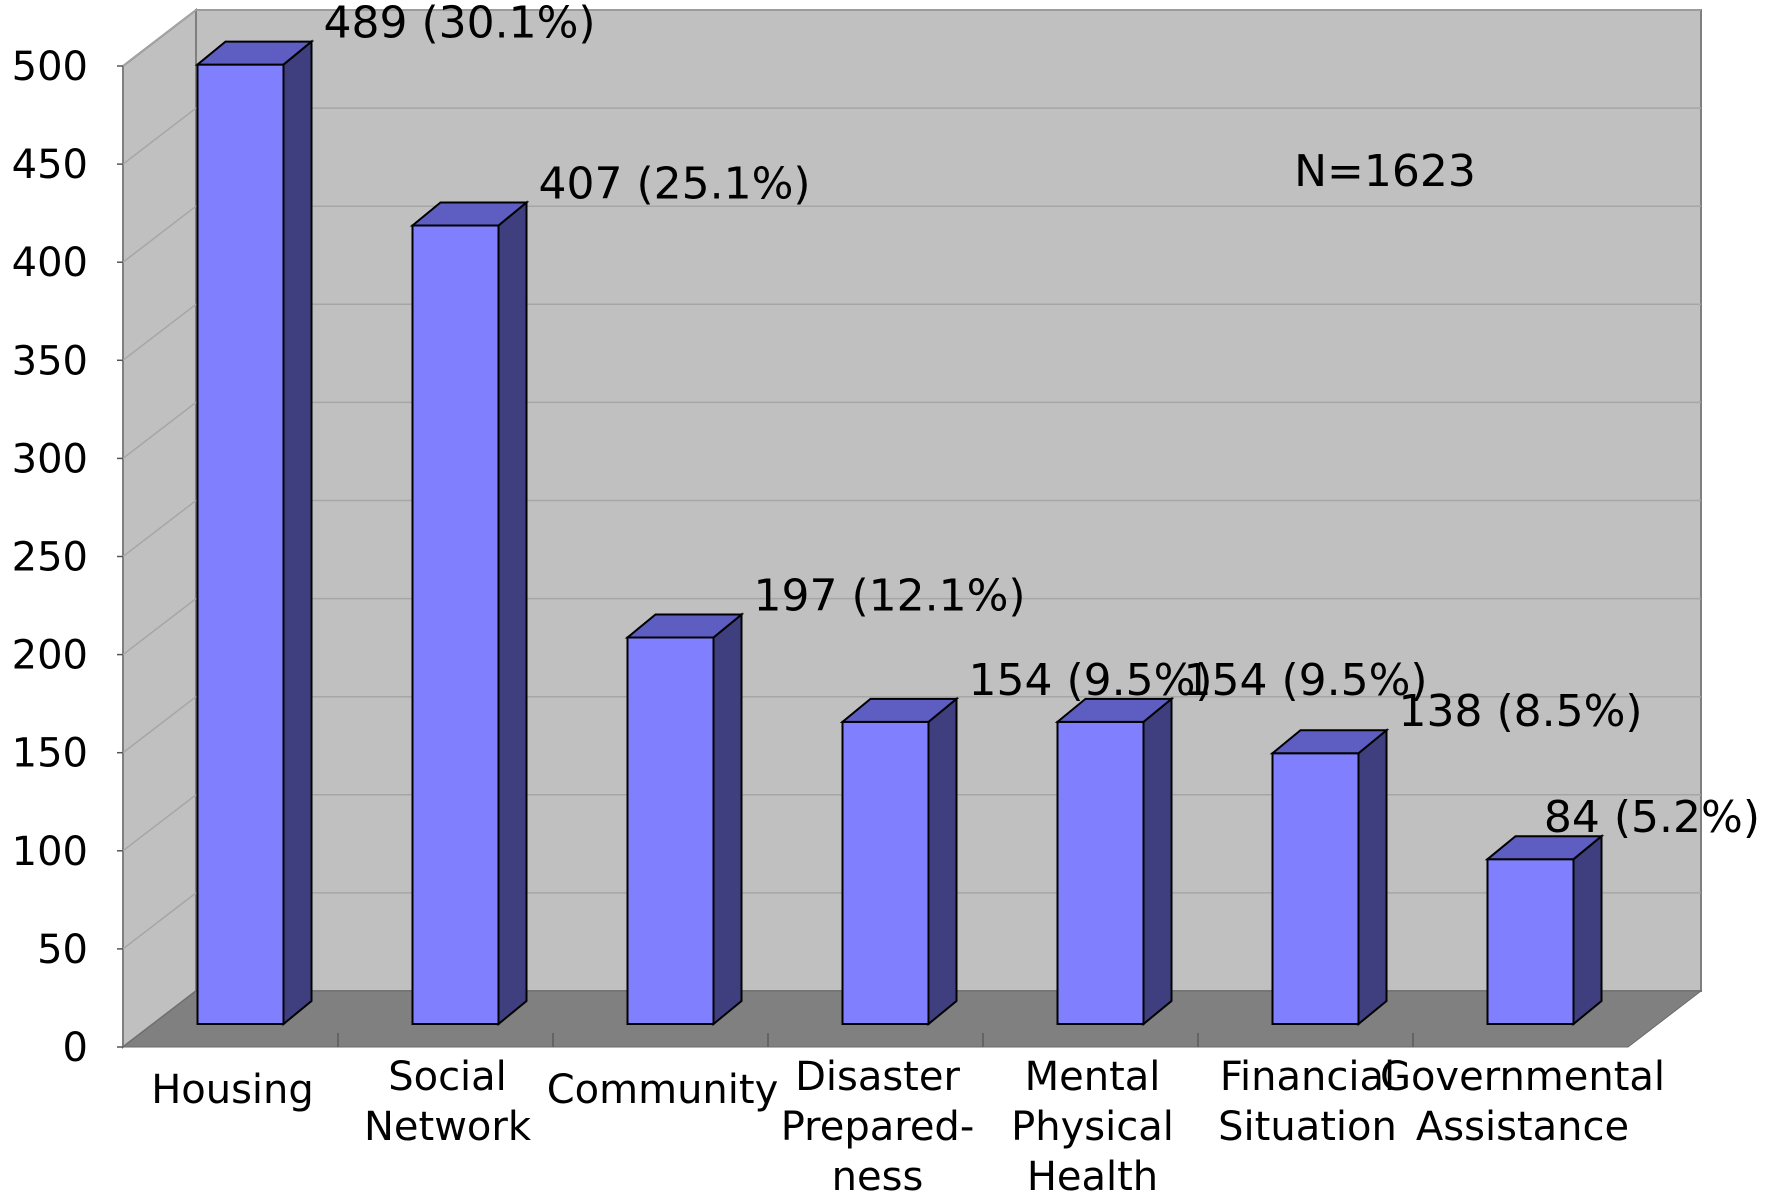 The image size is (1765, 1202). Describe the element at coordinates (50, 754) in the screenshot. I see `y-tick-label: 150` at that location.